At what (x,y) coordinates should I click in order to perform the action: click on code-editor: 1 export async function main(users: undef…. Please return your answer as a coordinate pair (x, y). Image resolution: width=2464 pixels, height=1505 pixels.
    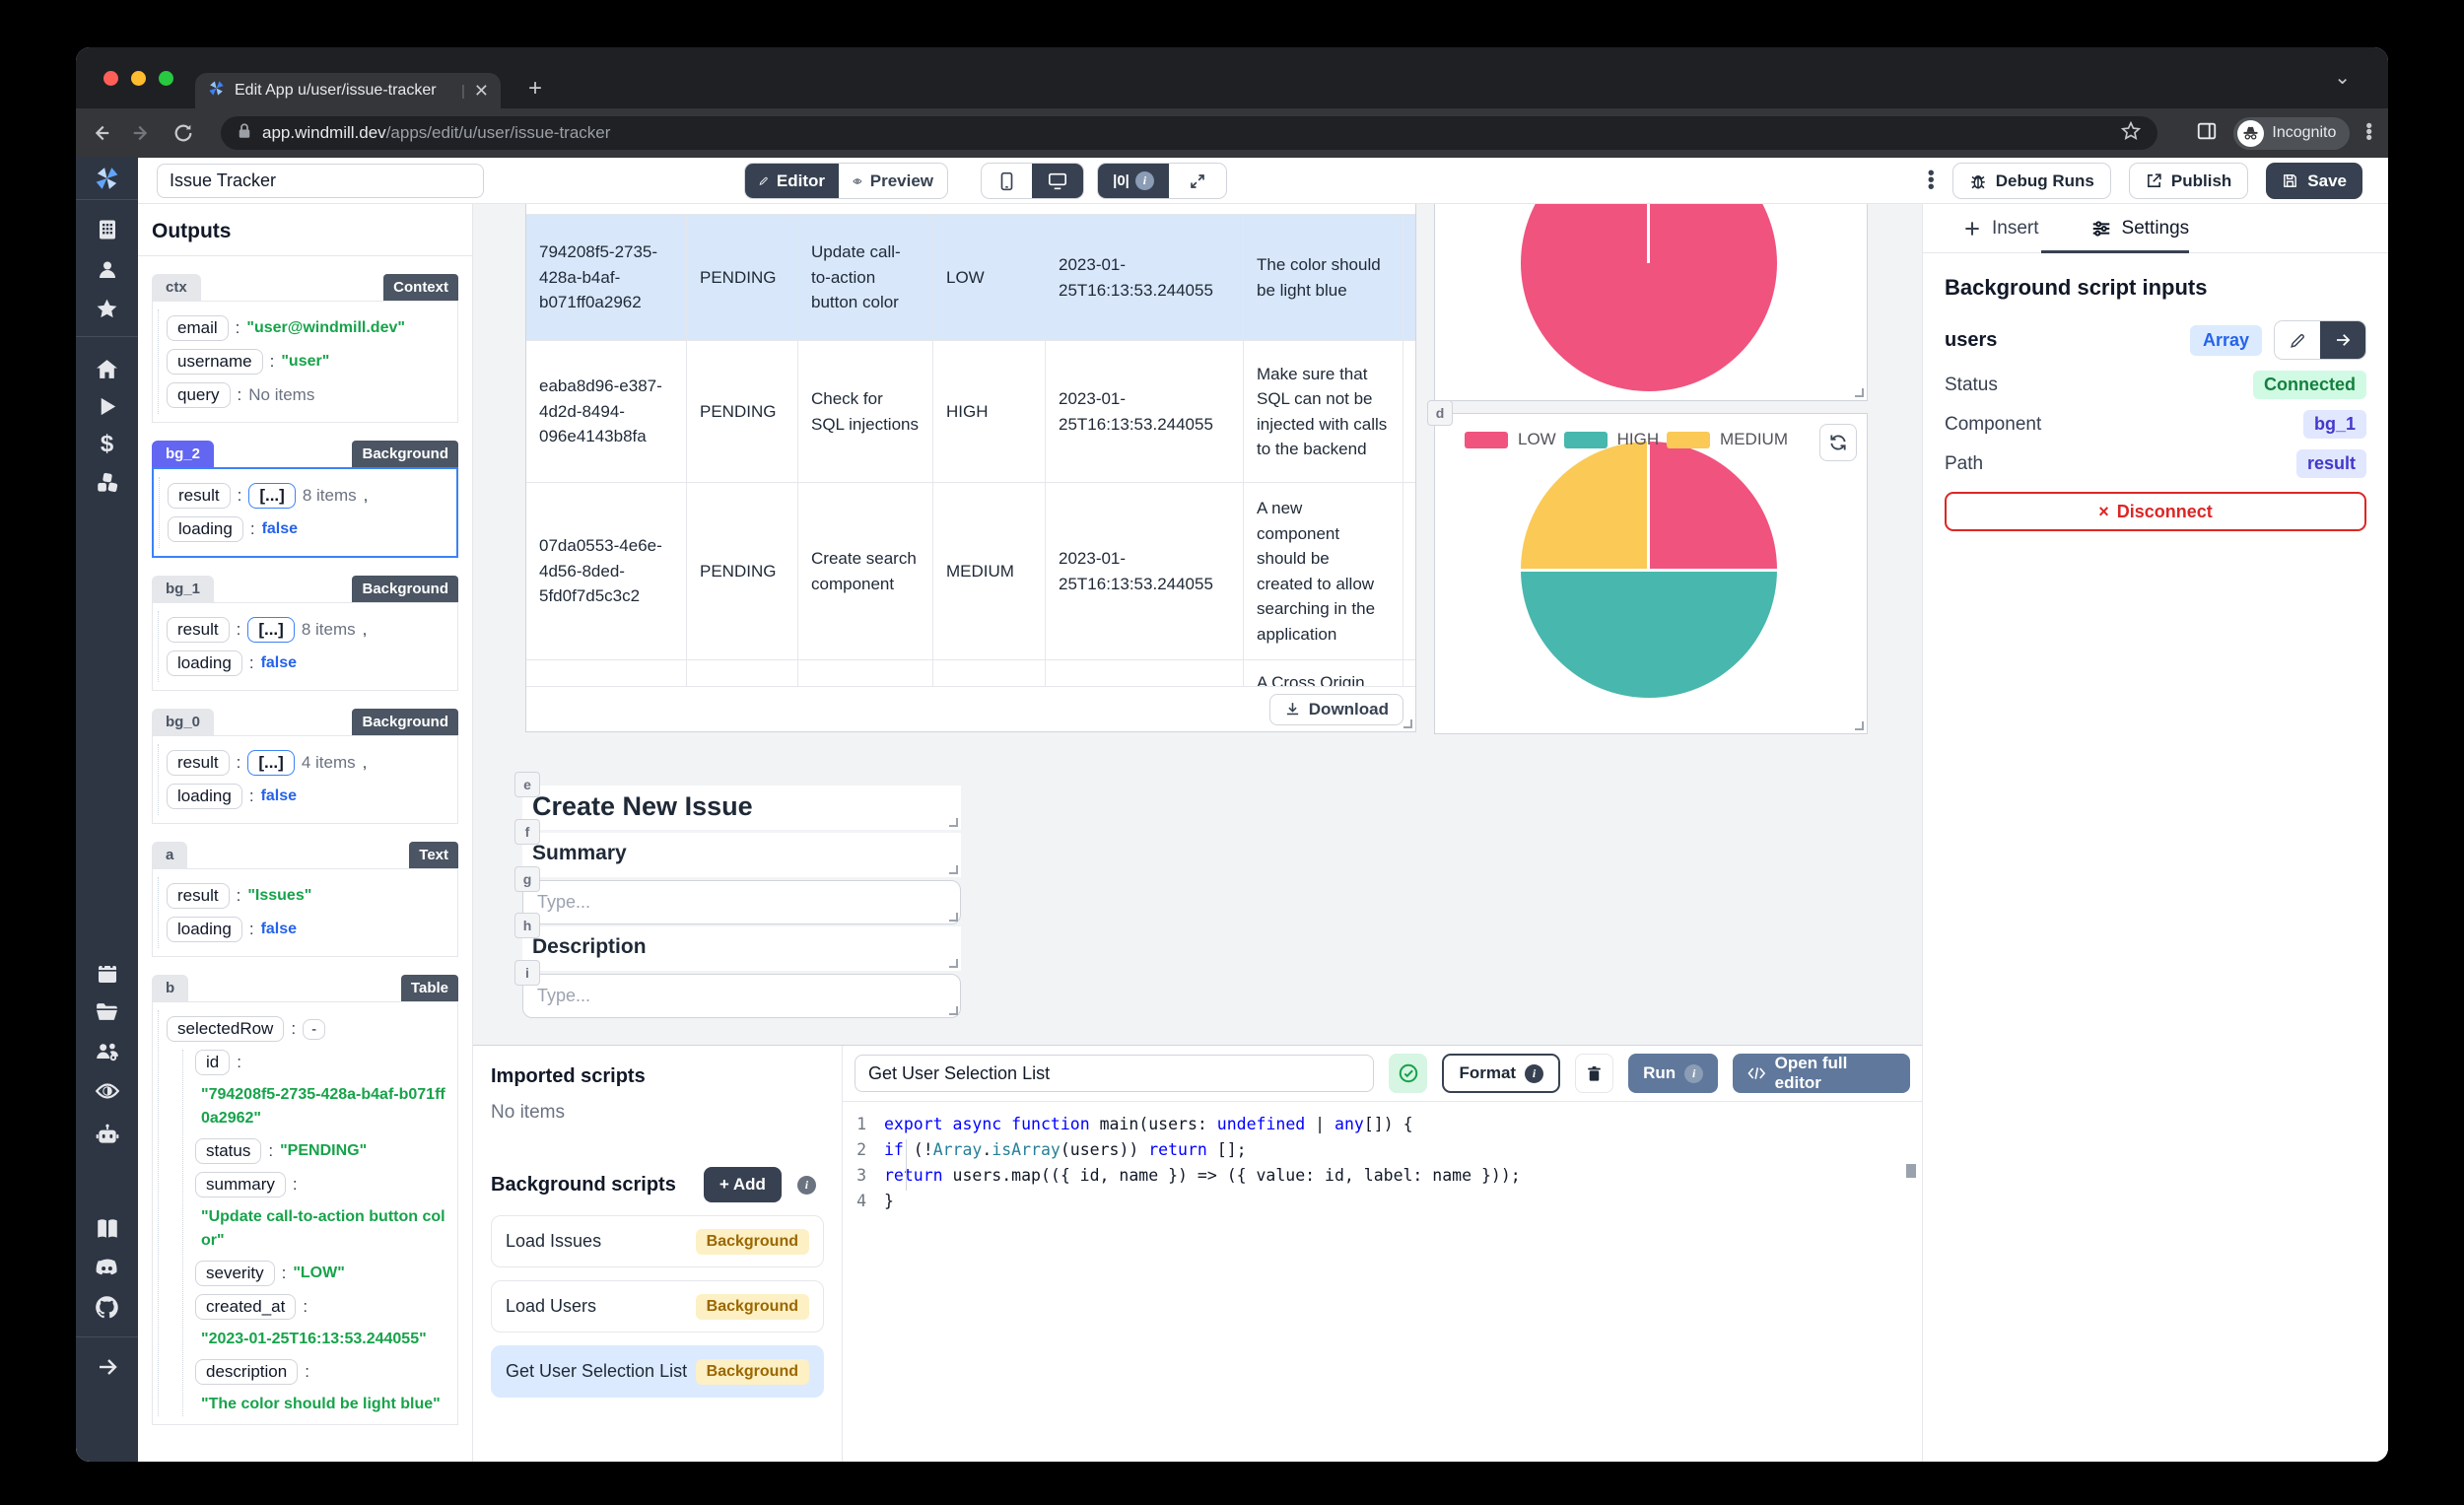
    Looking at the image, I should click on (1382, 1158).